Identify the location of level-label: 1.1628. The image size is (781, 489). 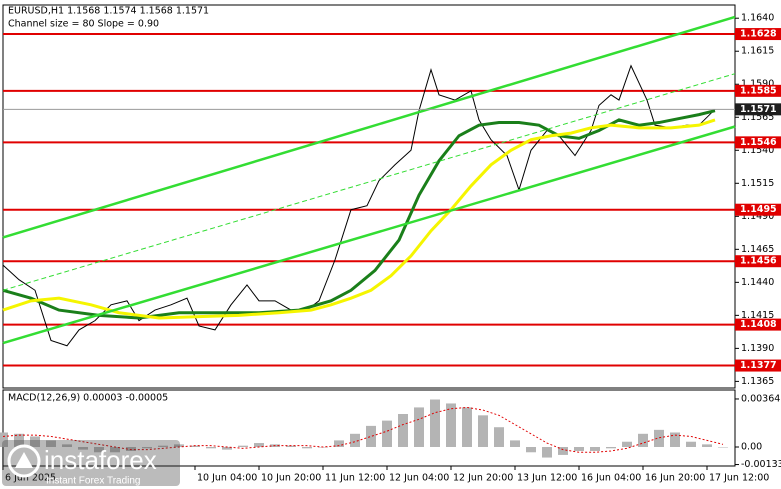
(758, 34).